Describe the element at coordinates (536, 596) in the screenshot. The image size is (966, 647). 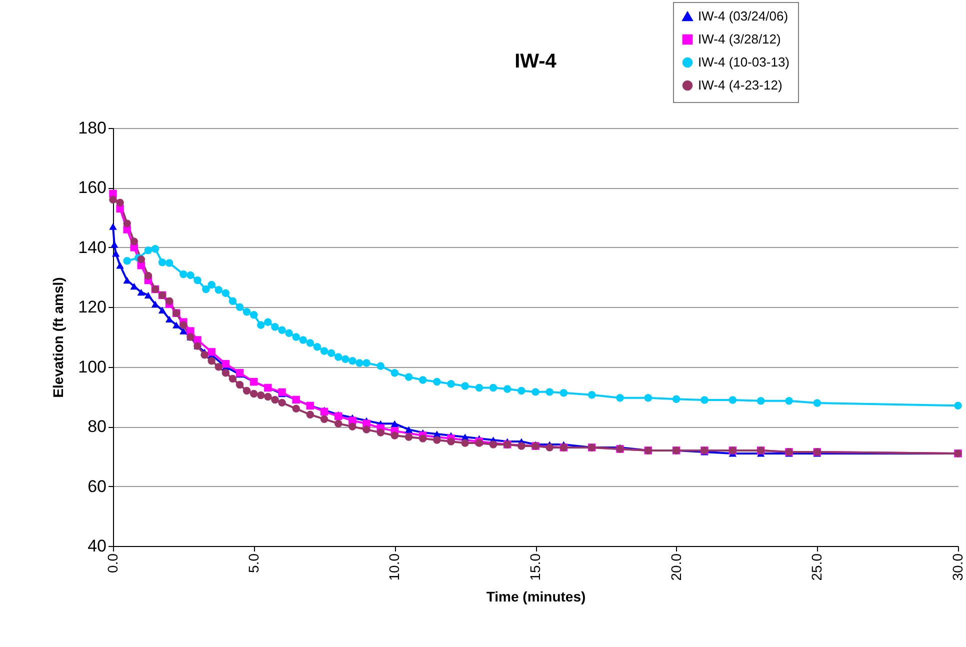
I see `x-axis-title: Time (minutes)` at that location.